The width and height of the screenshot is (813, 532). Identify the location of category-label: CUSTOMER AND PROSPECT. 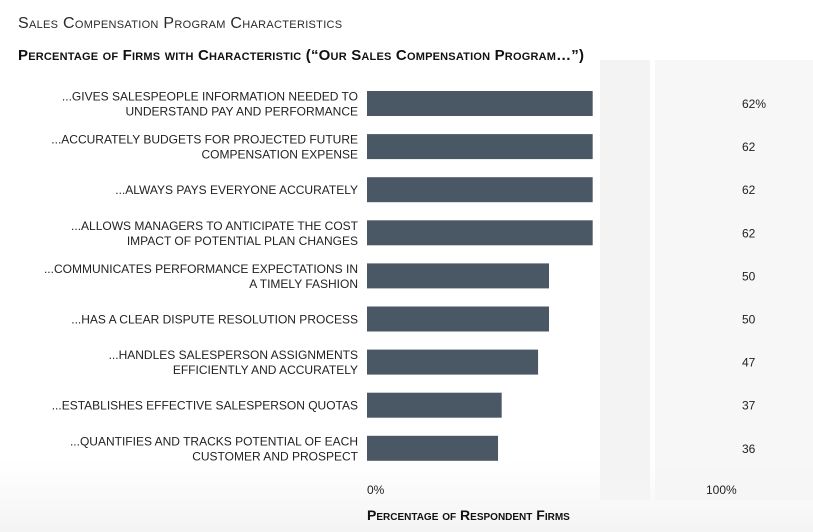
(275, 456).